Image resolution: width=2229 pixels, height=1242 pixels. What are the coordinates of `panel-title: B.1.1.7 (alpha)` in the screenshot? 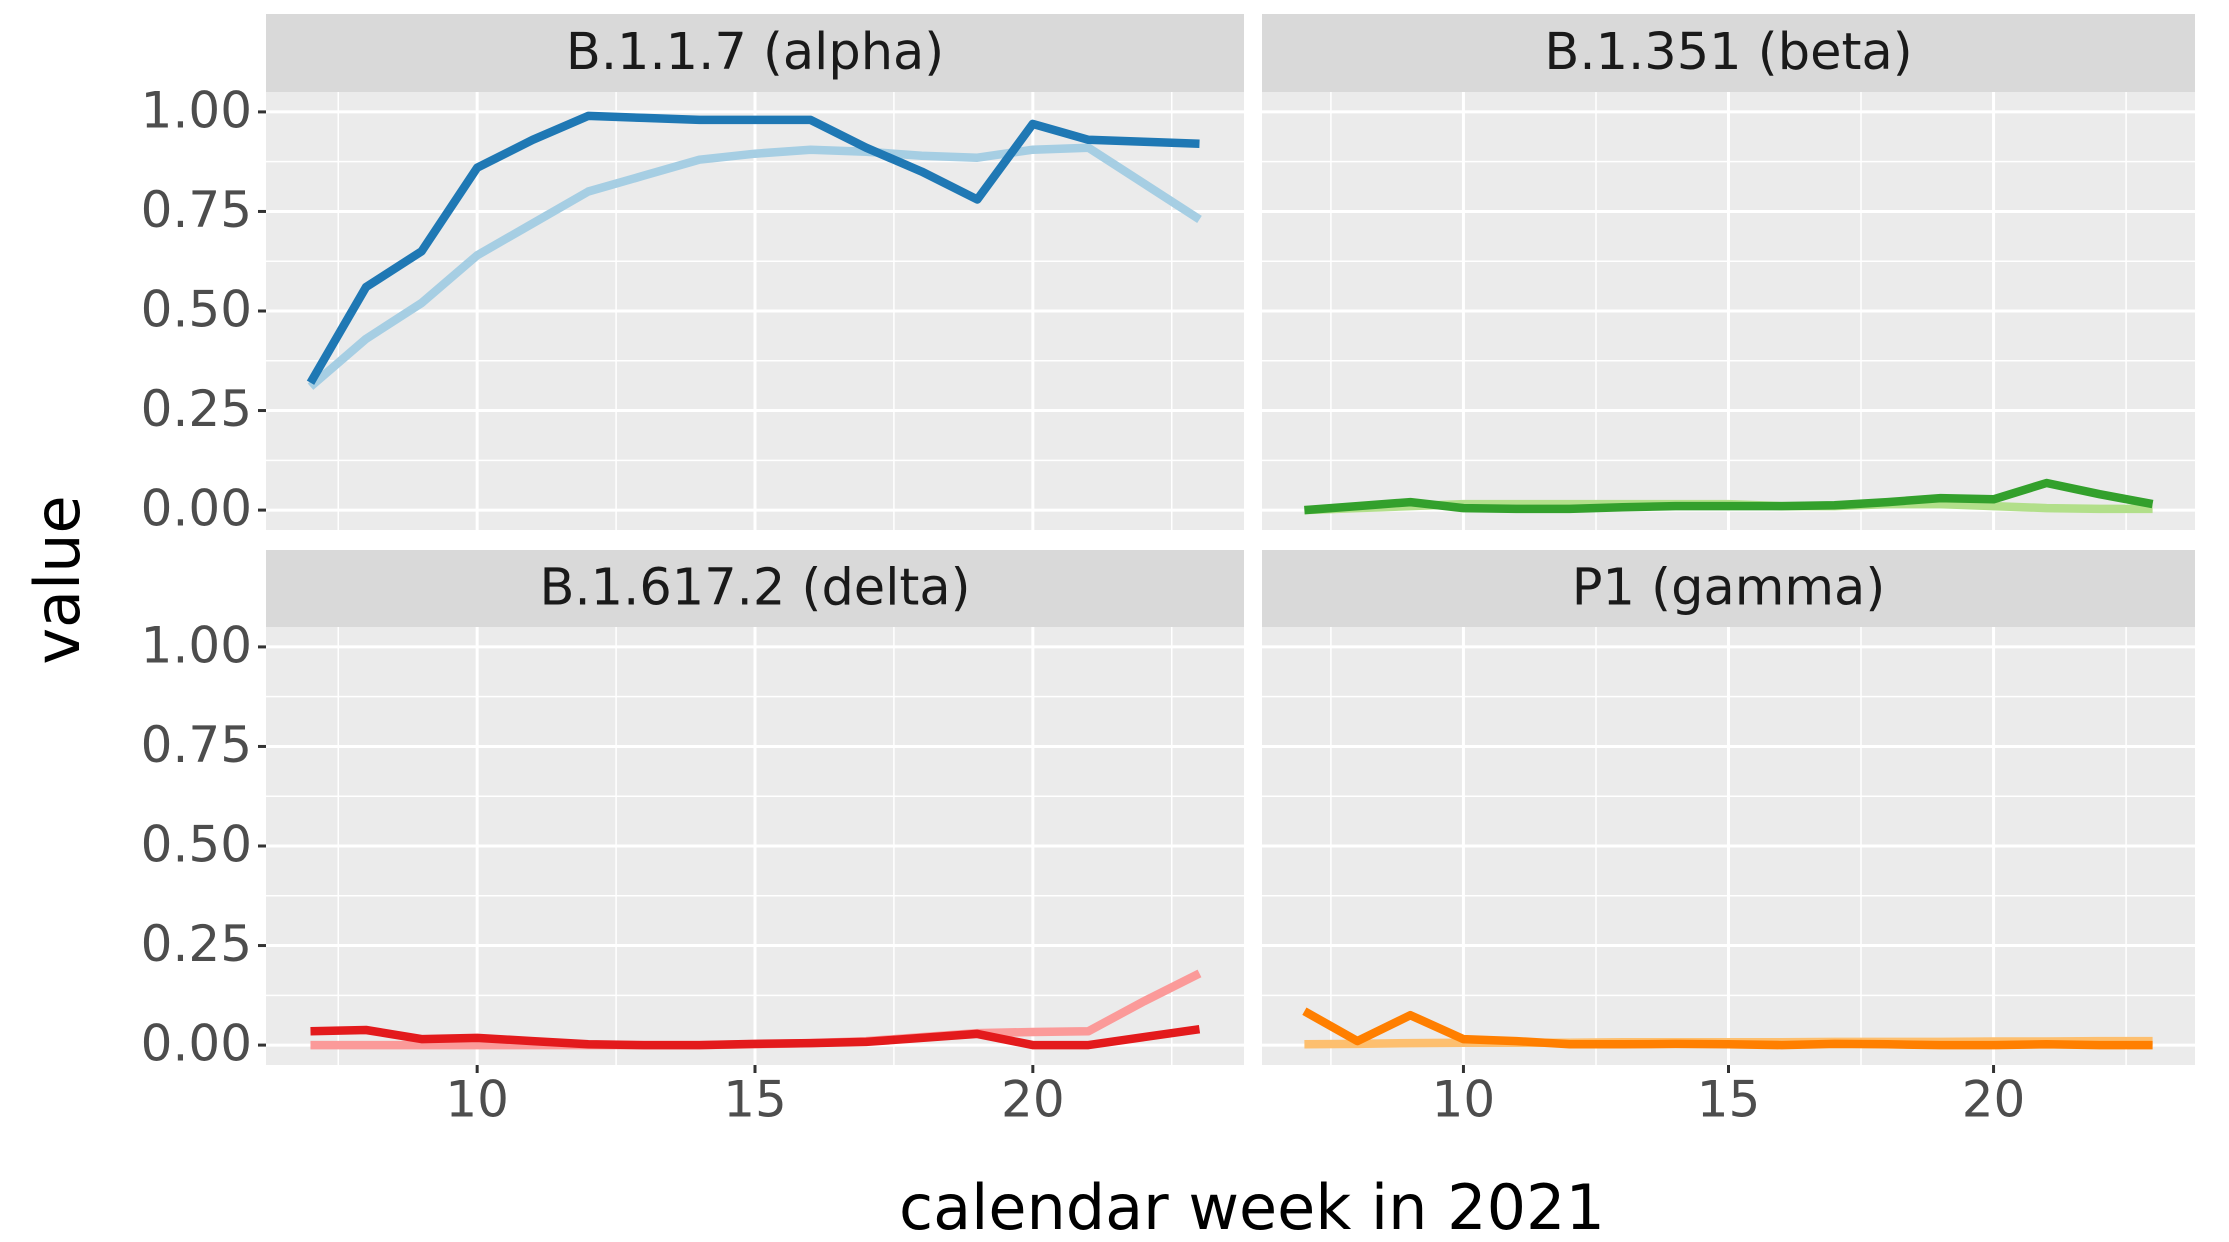 It's located at (755, 52).